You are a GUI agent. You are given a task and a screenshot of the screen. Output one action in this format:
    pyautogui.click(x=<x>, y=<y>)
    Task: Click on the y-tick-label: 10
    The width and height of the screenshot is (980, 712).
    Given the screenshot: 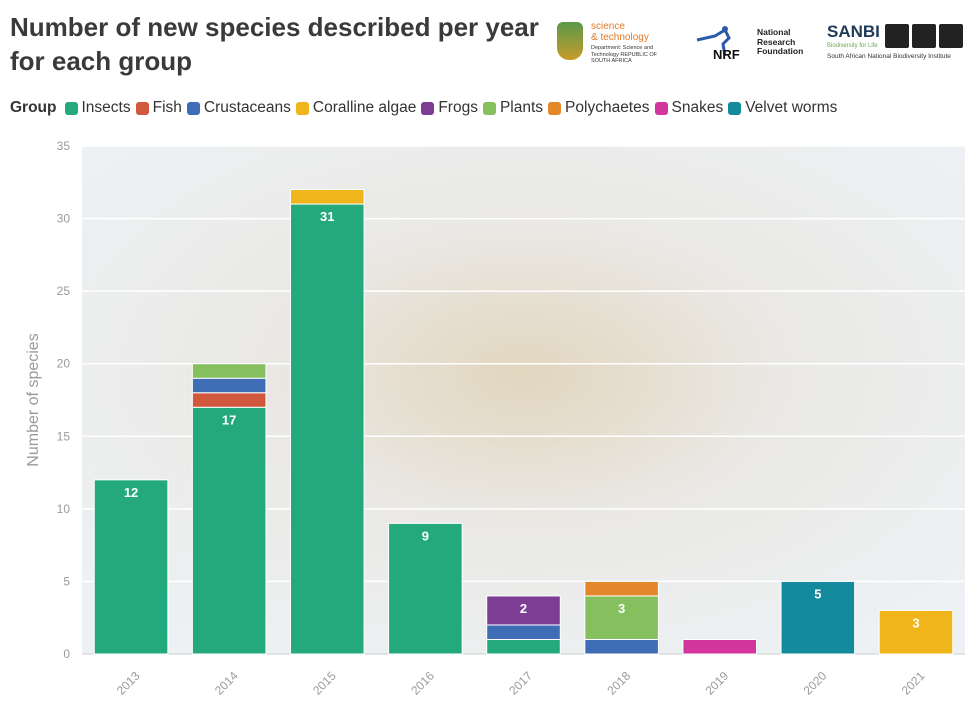 What is the action you would take?
    pyautogui.click(x=64, y=509)
    